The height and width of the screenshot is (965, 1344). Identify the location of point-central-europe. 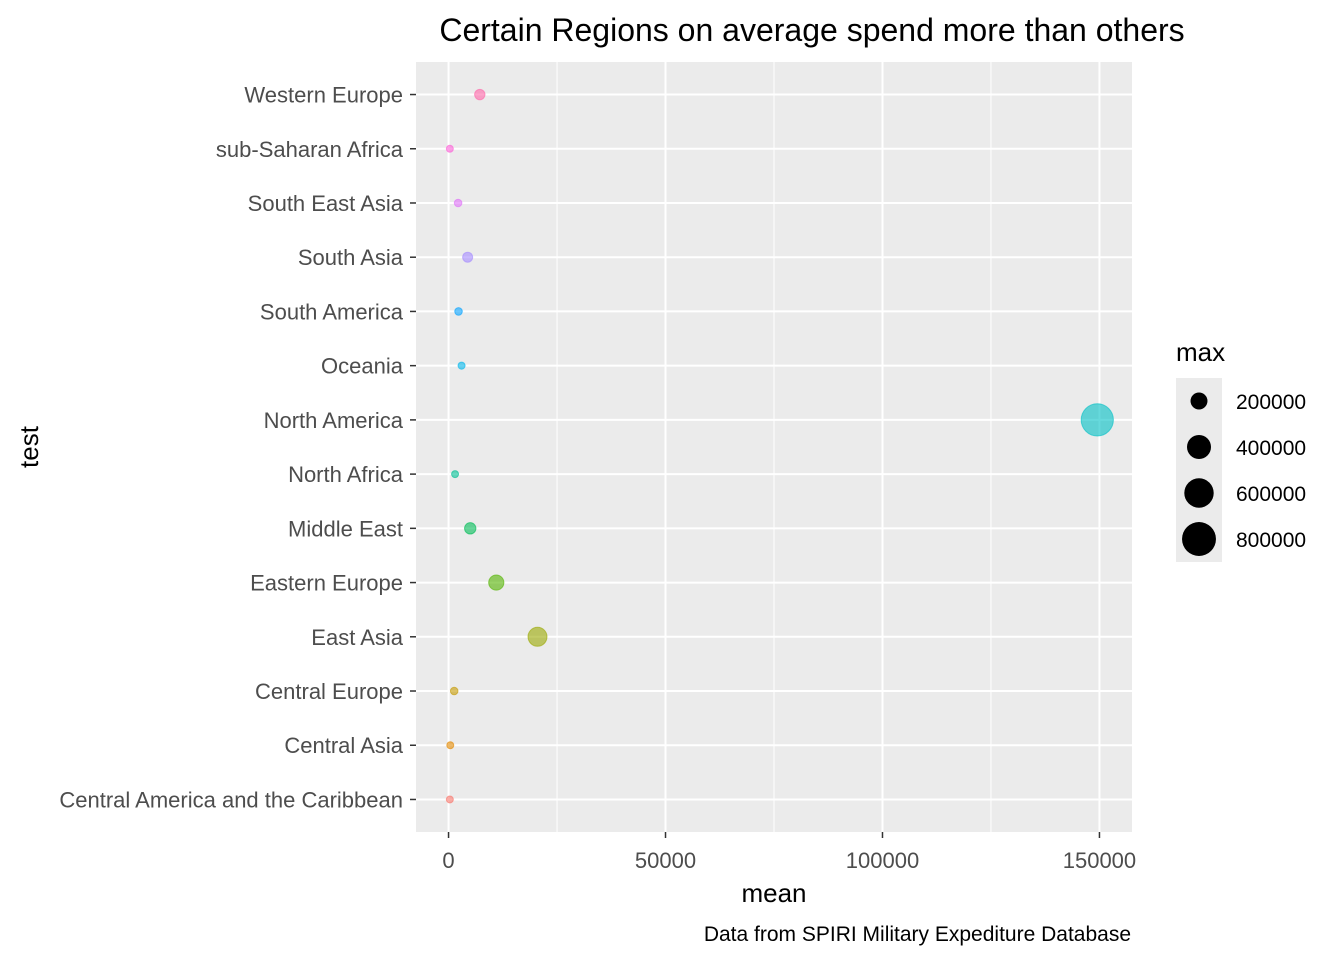
(454, 691).